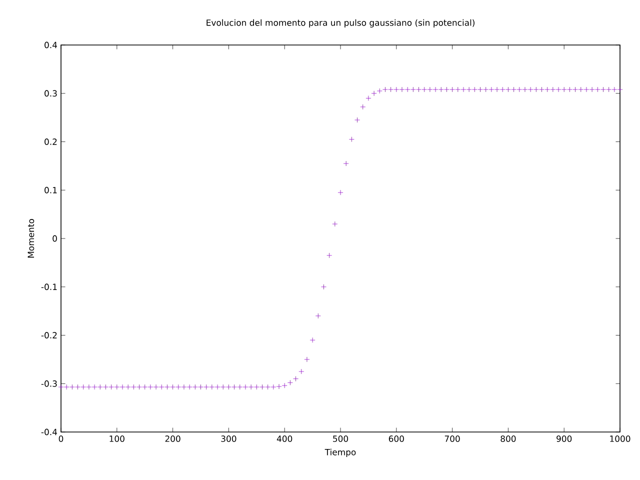 This screenshot has height=480, width=640. I want to click on x-tick-label: 1000, so click(620, 439).